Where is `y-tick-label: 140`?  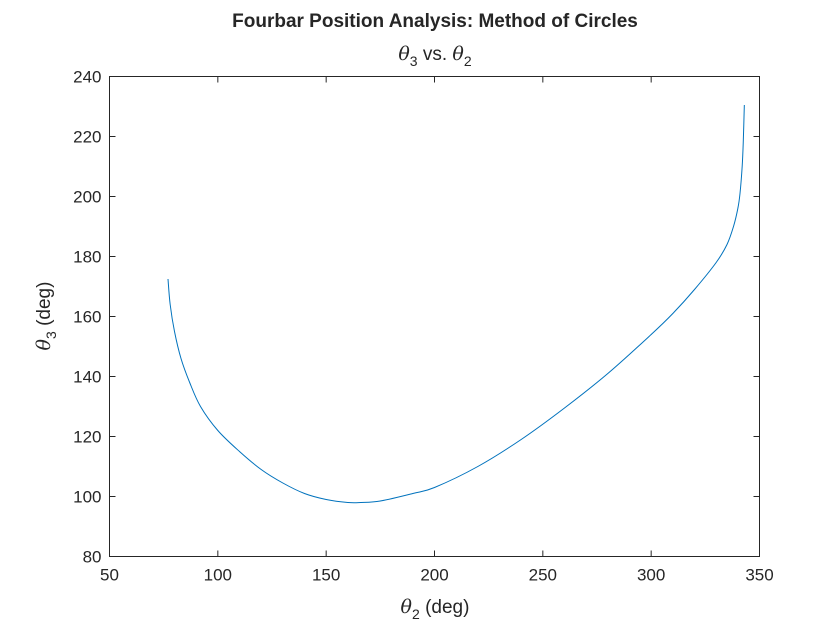 y-tick-label: 140 is located at coordinates (87, 377).